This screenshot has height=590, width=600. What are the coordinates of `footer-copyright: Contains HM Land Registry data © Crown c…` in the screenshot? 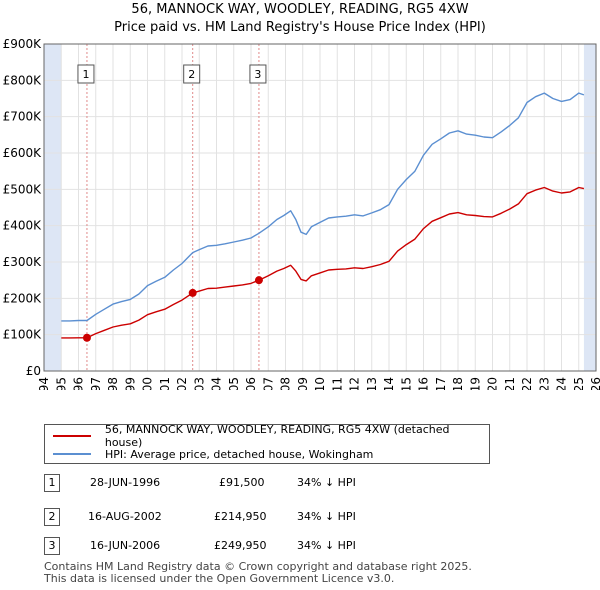 It's located at (258, 566).